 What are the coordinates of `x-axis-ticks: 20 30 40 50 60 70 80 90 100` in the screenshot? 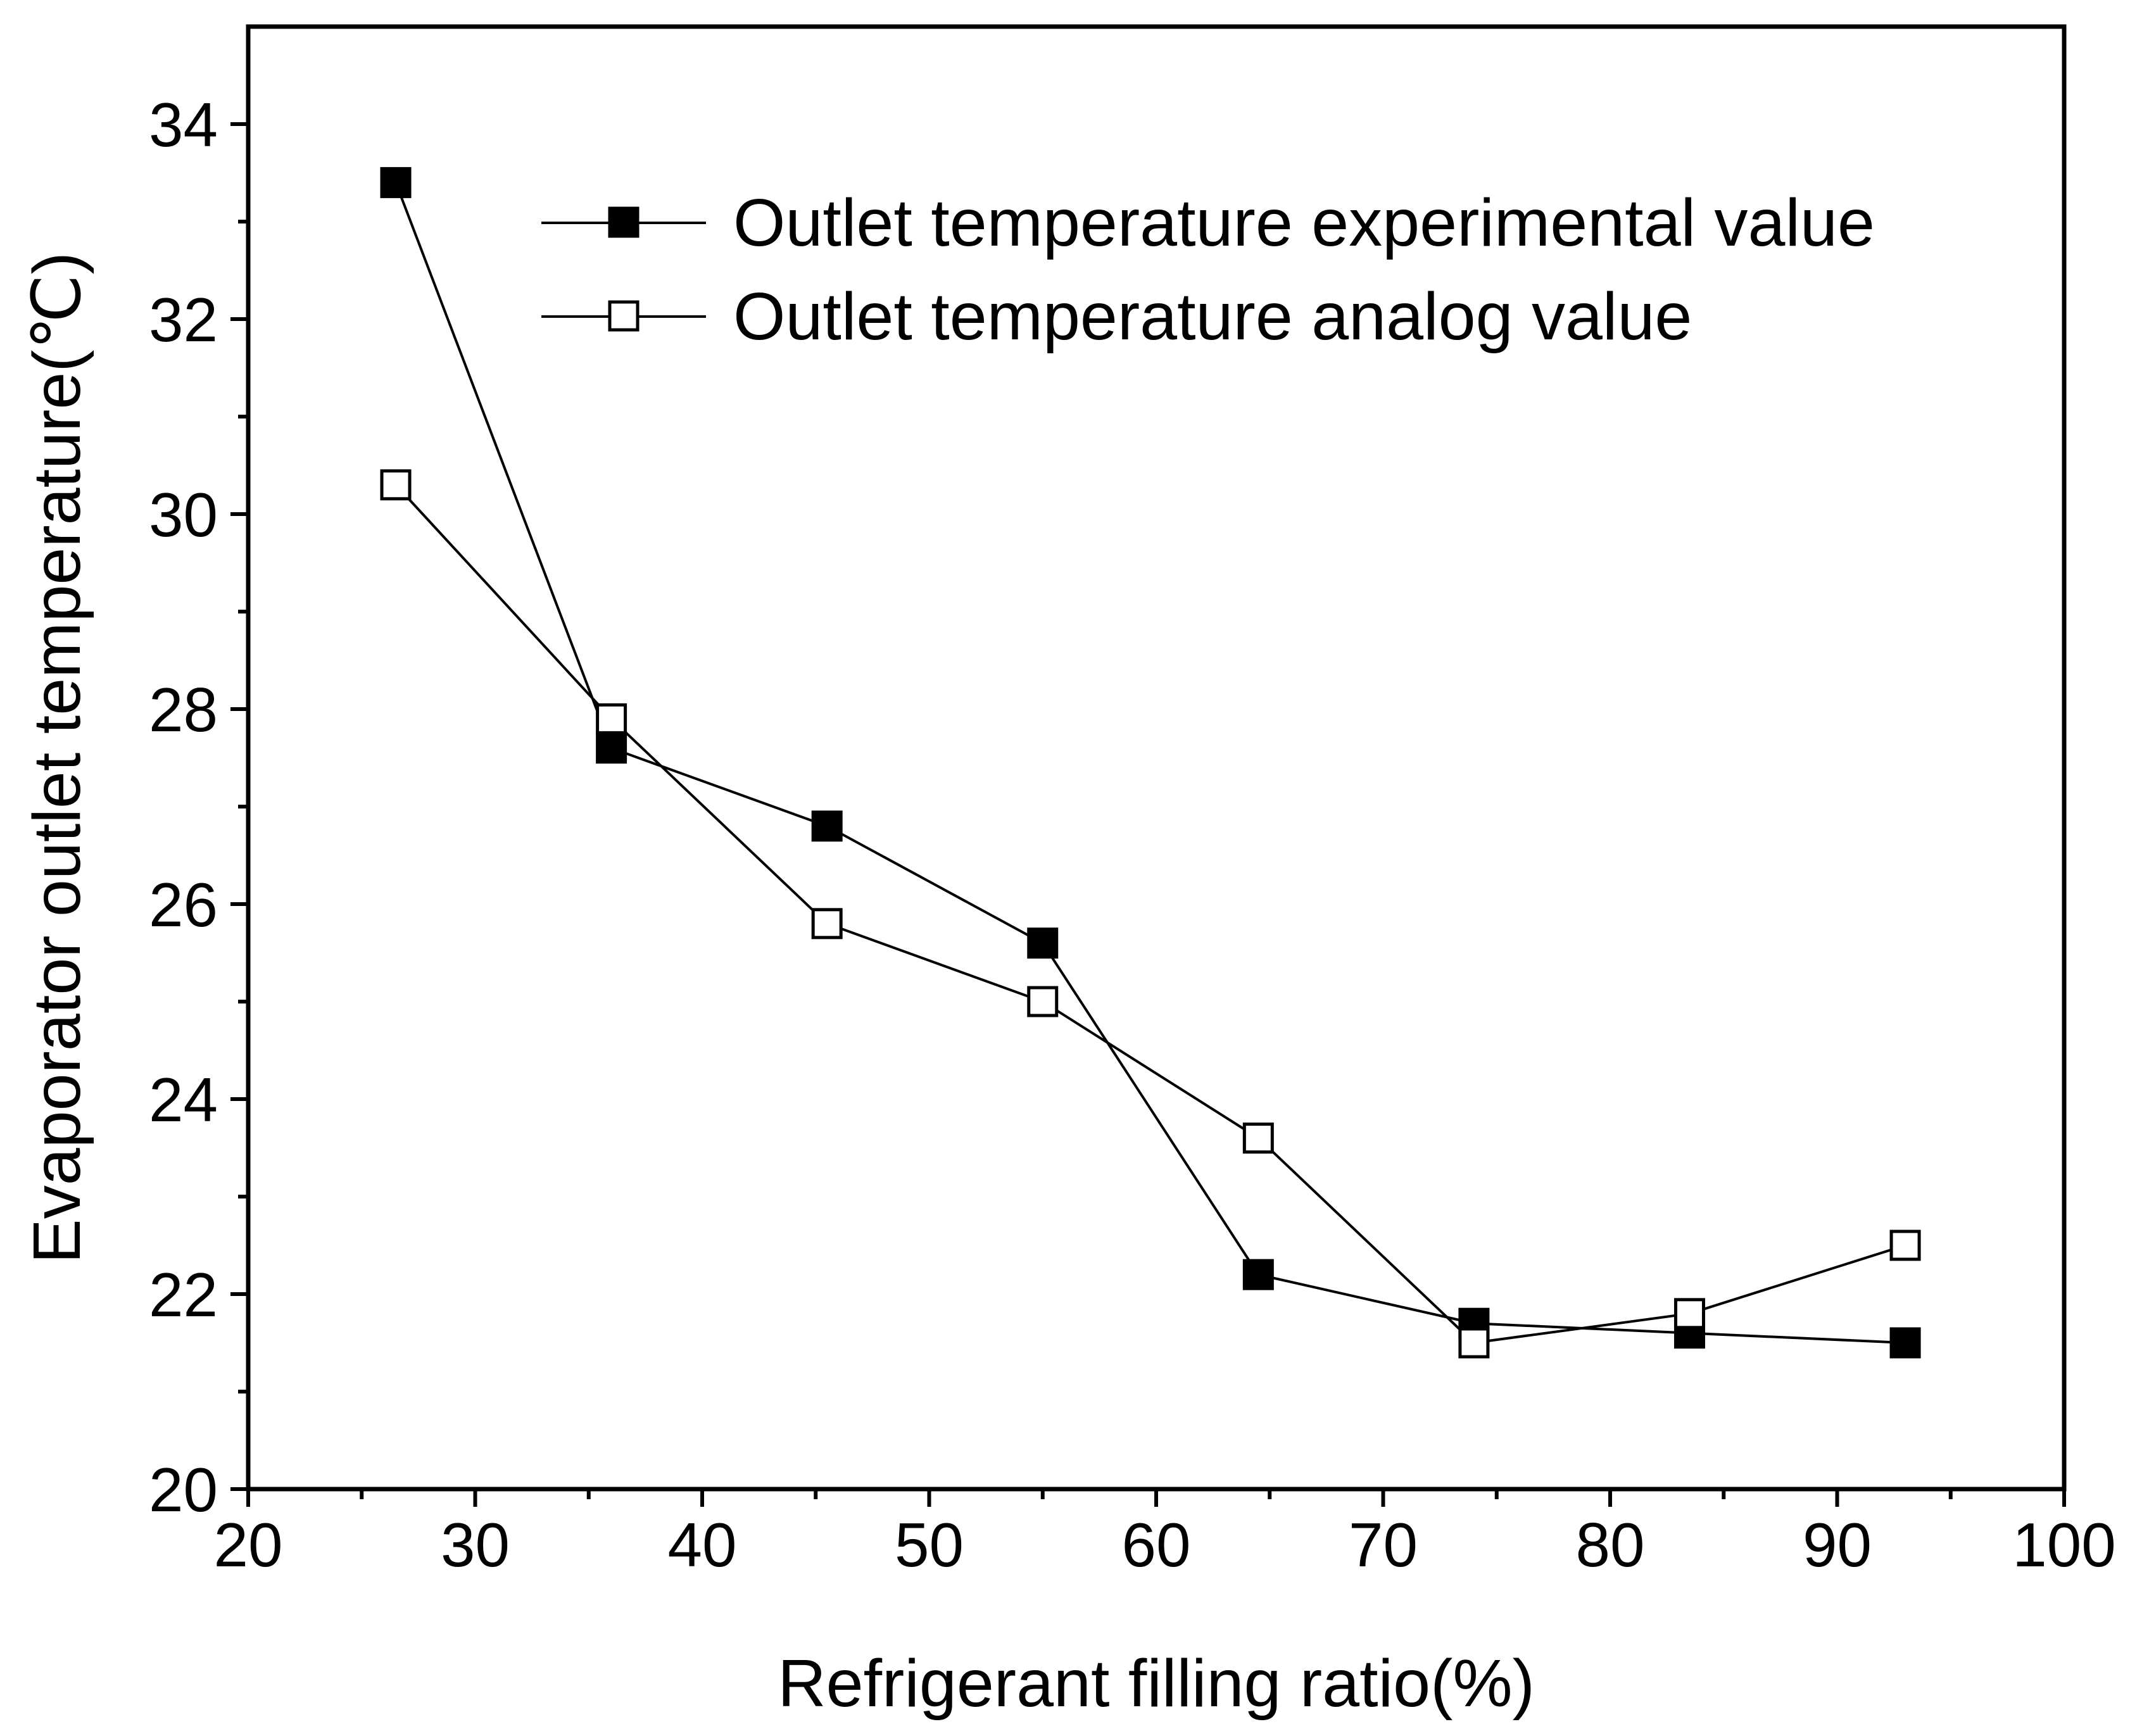 It's located at (1164, 1534).